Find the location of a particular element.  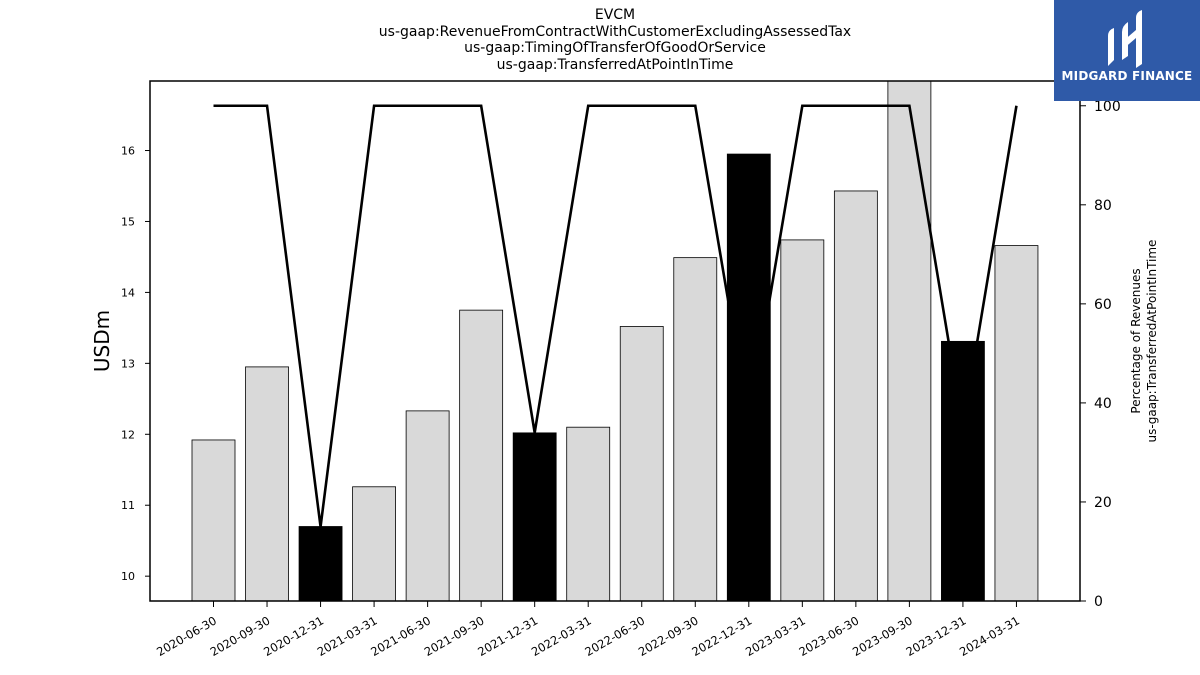

chart-title-axis: us-gaap:TimingOfTransferOfGoodOrService is located at coordinates (615, 48).